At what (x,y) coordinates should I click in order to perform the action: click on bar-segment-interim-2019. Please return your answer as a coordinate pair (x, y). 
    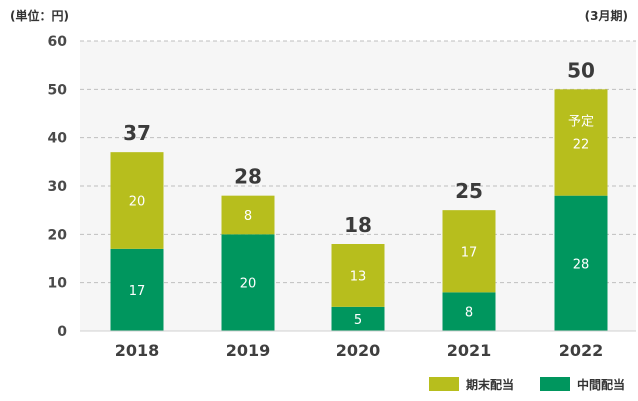
    Looking at the image, I should click on (248, 282).